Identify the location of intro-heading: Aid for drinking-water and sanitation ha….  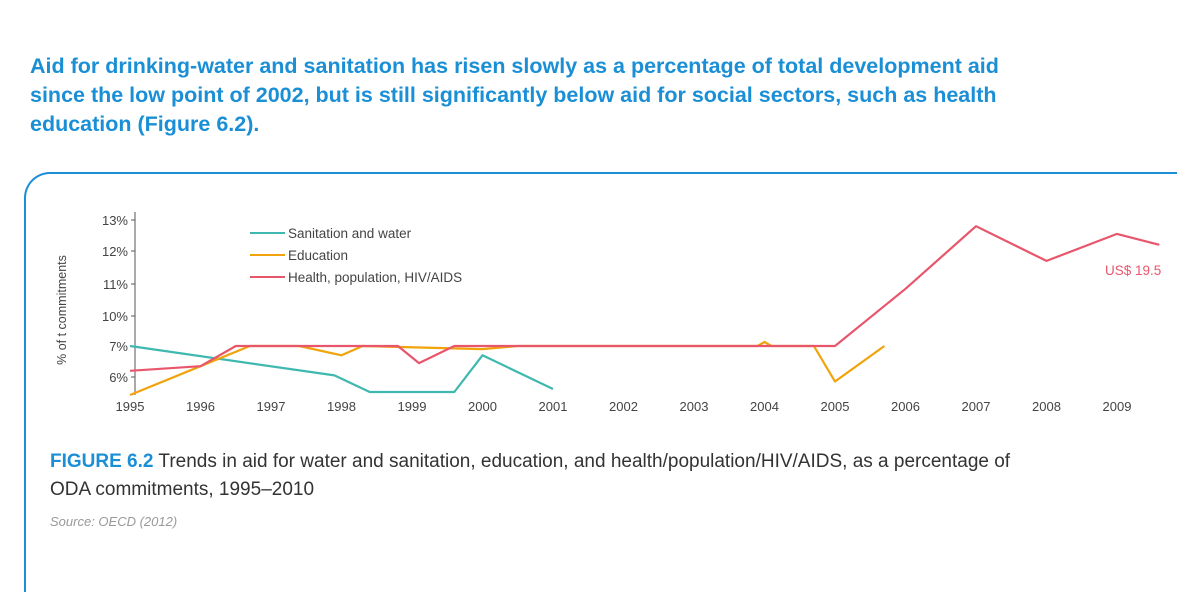
(603, 95).